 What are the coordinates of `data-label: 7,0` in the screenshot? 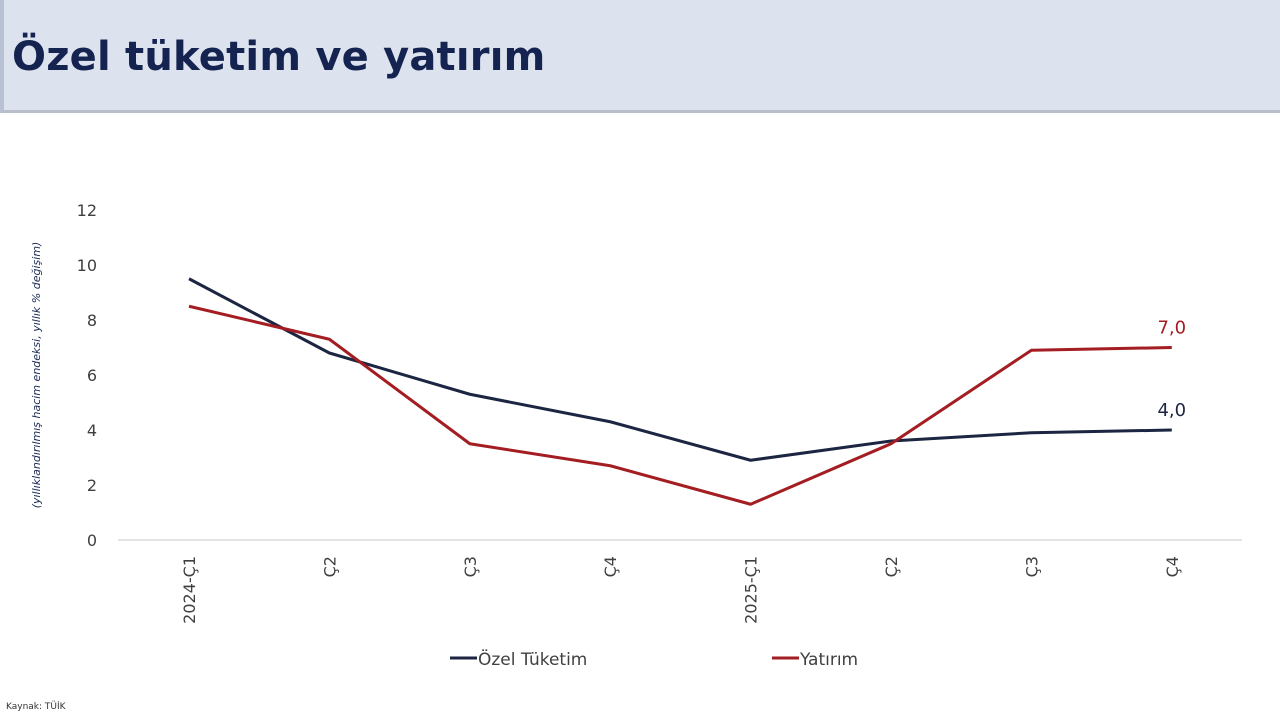 It's located at (1171, 328).